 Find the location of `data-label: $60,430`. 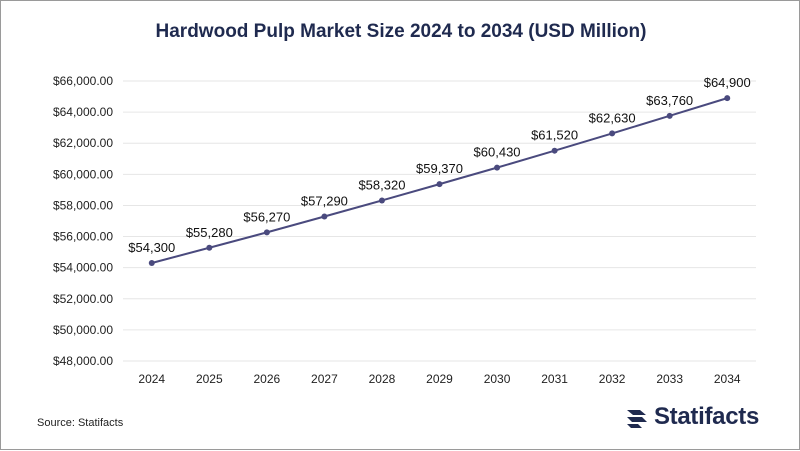

data-label: $60,430 is located at coordinates (497, 152).